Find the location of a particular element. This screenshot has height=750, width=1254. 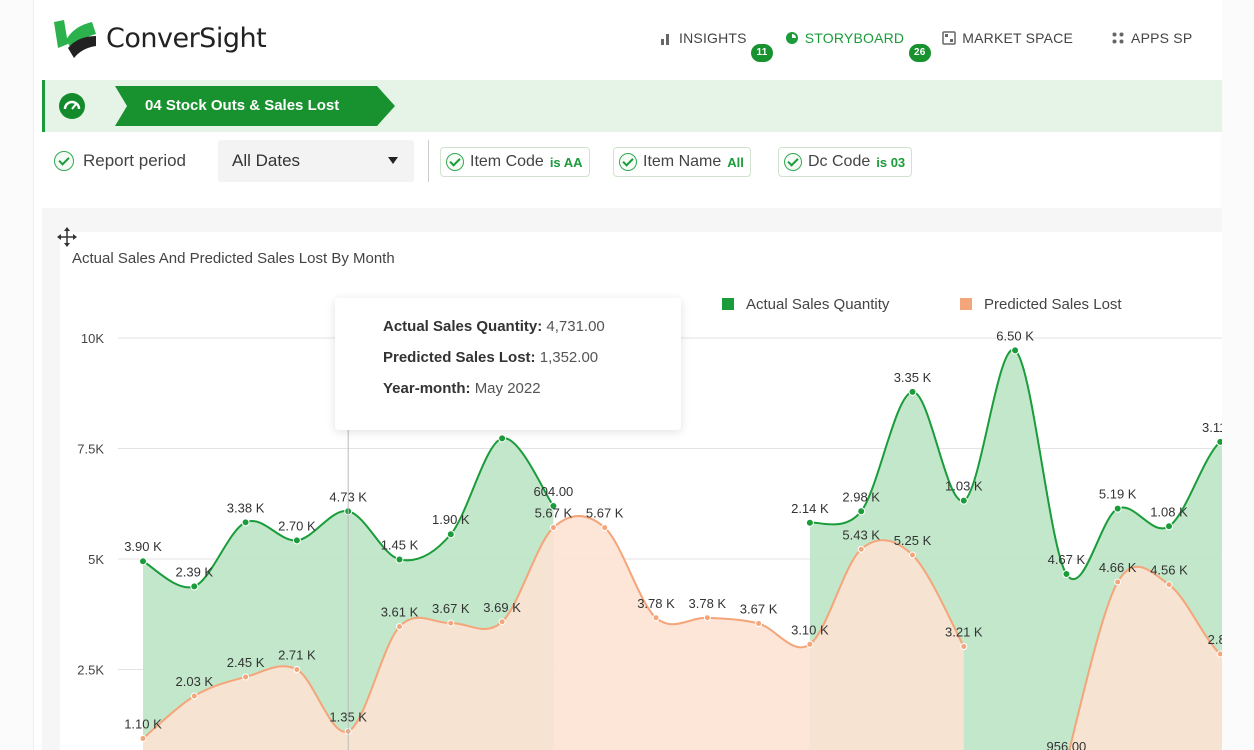

data-label: 3.61 K is located at coordinates (400, 612).